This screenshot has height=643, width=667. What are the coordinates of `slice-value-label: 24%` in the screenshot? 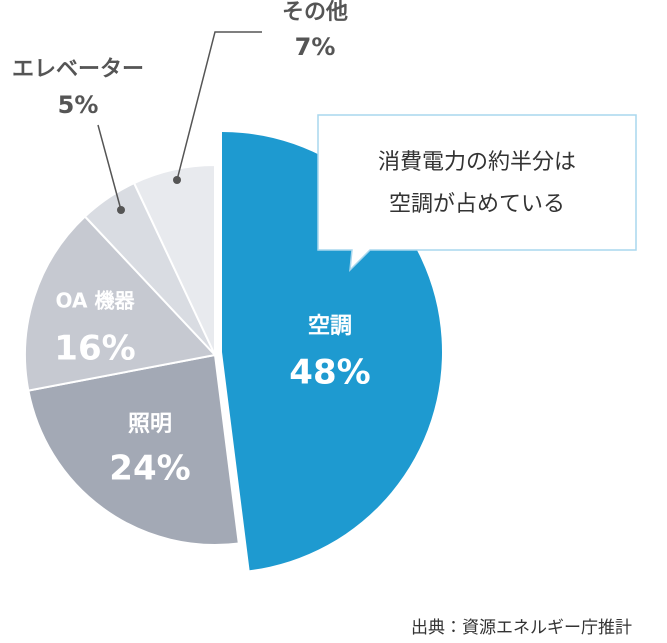 It's located at (149, 469).